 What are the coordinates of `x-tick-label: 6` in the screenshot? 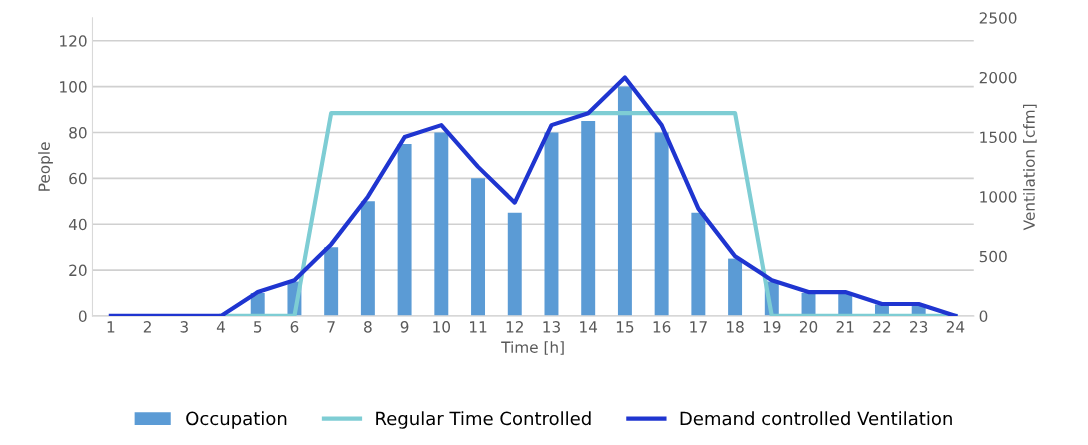 It's located at (294, 327).